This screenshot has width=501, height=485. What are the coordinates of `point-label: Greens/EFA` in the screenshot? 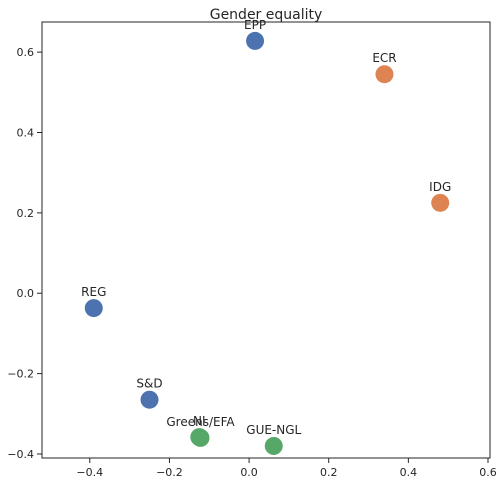 It's located at (200, 422).